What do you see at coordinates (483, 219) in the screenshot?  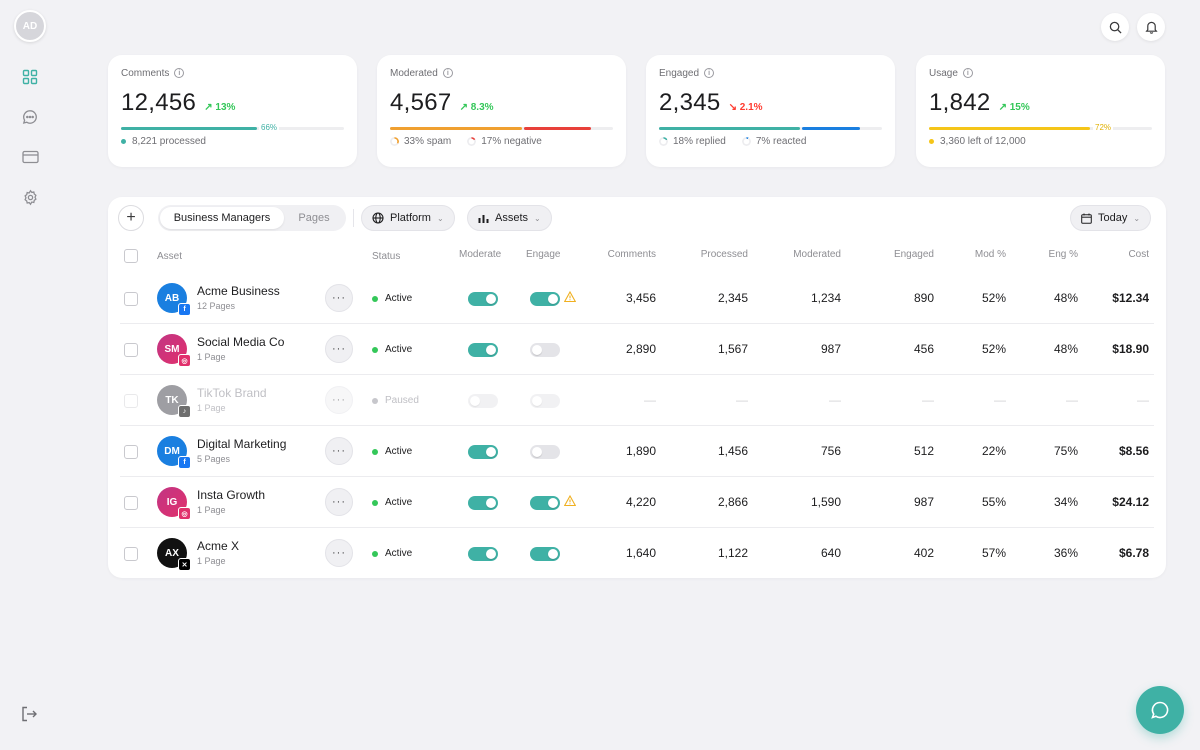 I see `bar-chart-icon` at bounding box center [483, 219].